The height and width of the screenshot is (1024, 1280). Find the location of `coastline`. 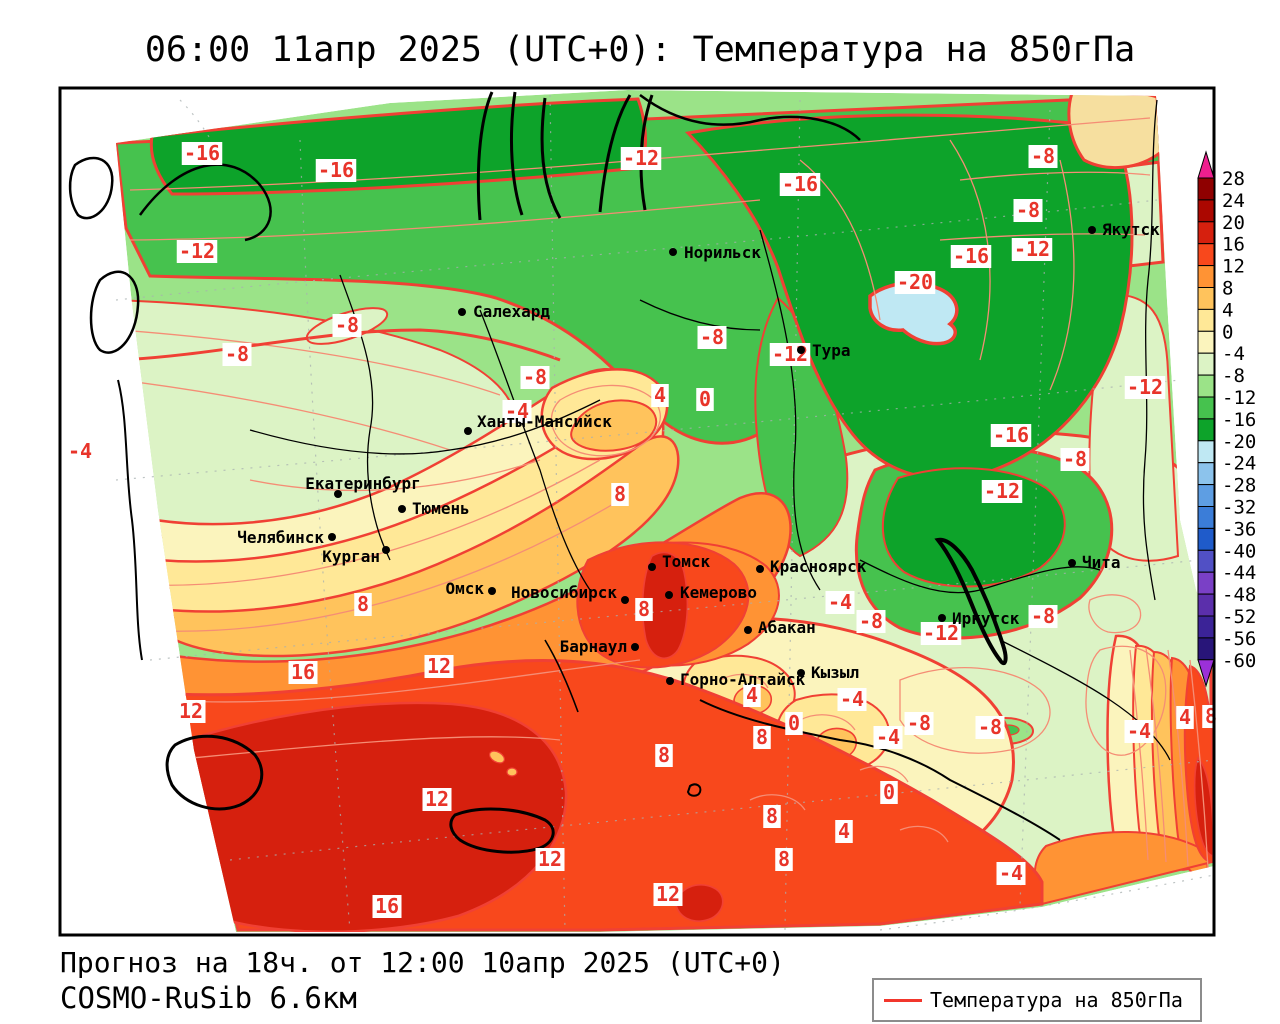

coastline is located at coordinates (205, 202).